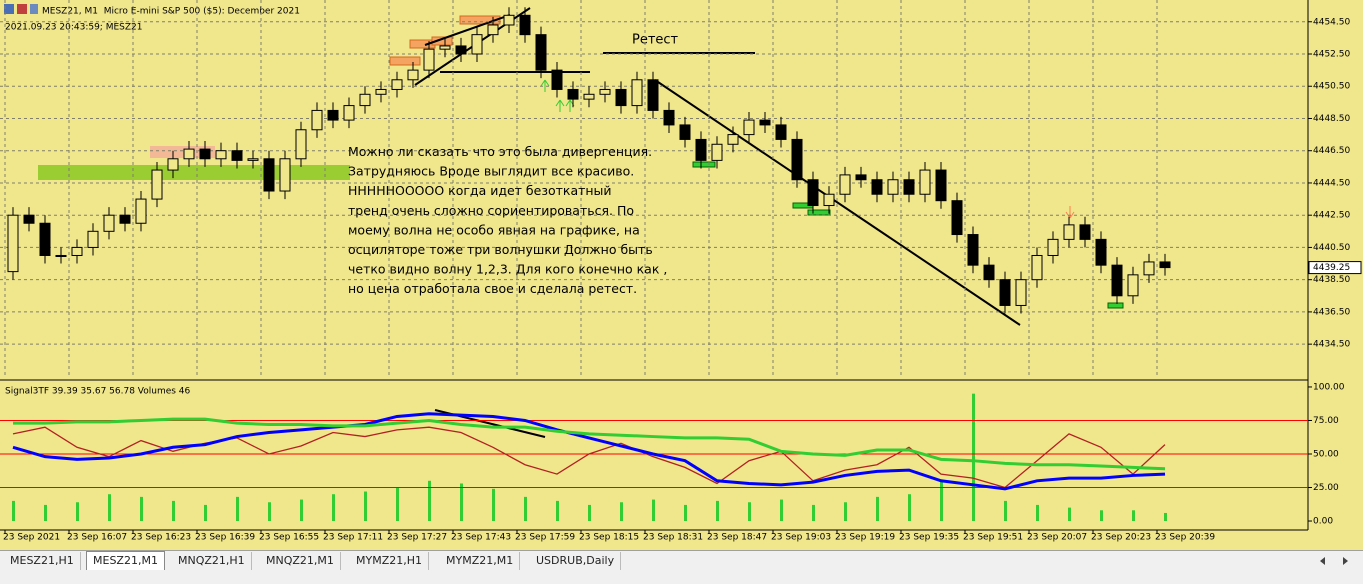  Describe the element at coordinates (480, 190) in the screenshot. I see `comment-line: НННННООООО когда идет безоткатный` at that location.